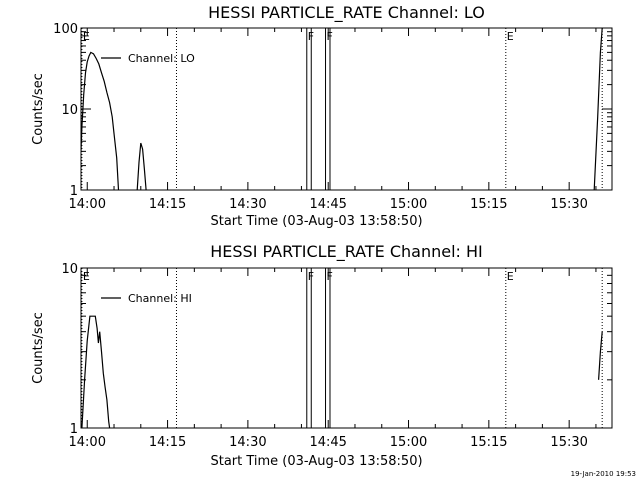  What do you see at coordinates (160, 298) in the screenshot?
I see `legend-label: Channel: HI` at bounding box center [160, 298].